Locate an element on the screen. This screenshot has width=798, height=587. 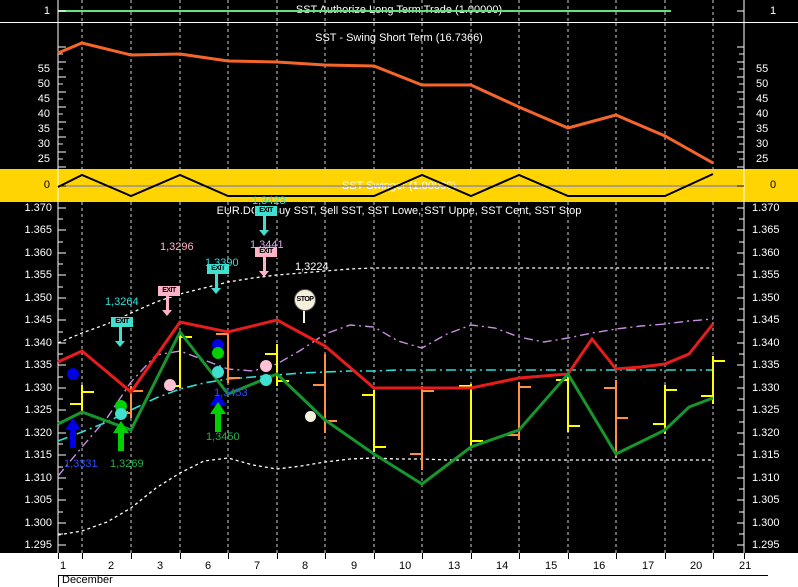
x-tick-label: 2 is located at coordinates (111, 566).